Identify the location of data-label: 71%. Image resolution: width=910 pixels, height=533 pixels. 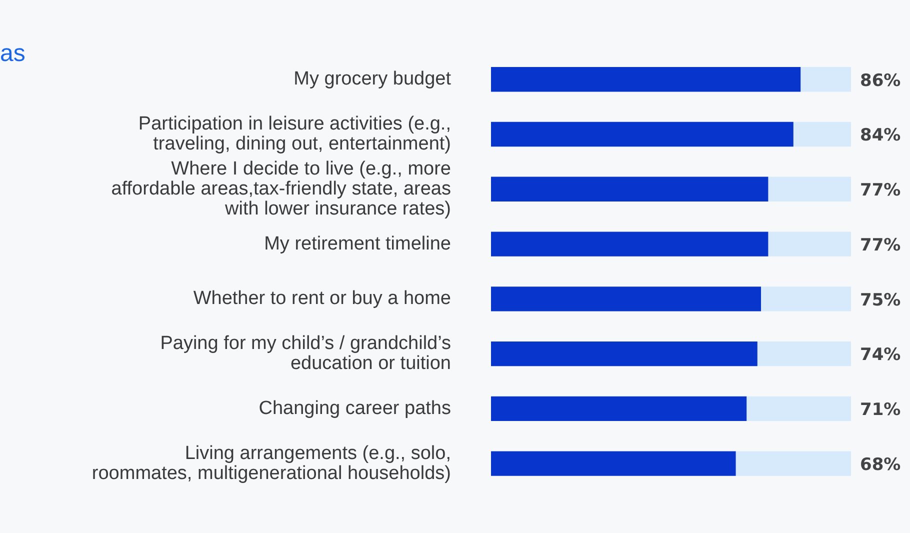
(880, 410).